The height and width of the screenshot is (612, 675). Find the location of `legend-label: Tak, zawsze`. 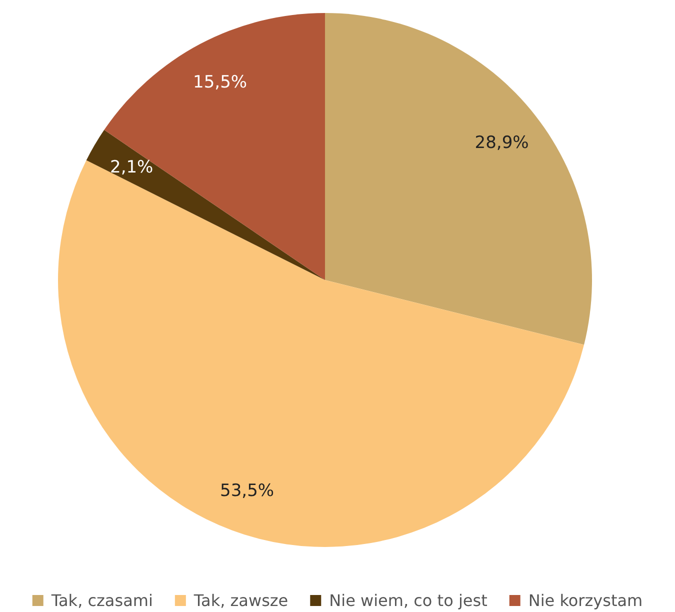

legend-label: Tak, zawsze is located at coordinates (240, 600).